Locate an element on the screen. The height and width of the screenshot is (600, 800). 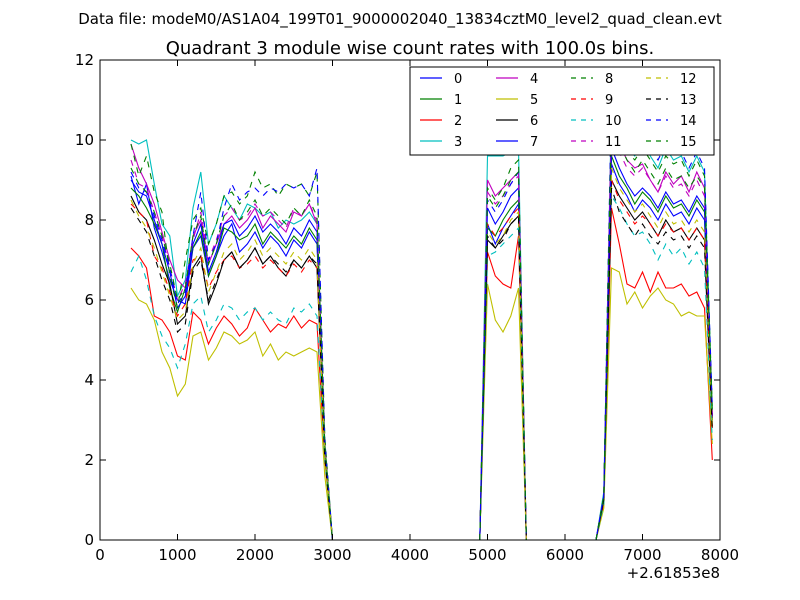
legend-label-12: 12 is located at coordinates (688, 79).